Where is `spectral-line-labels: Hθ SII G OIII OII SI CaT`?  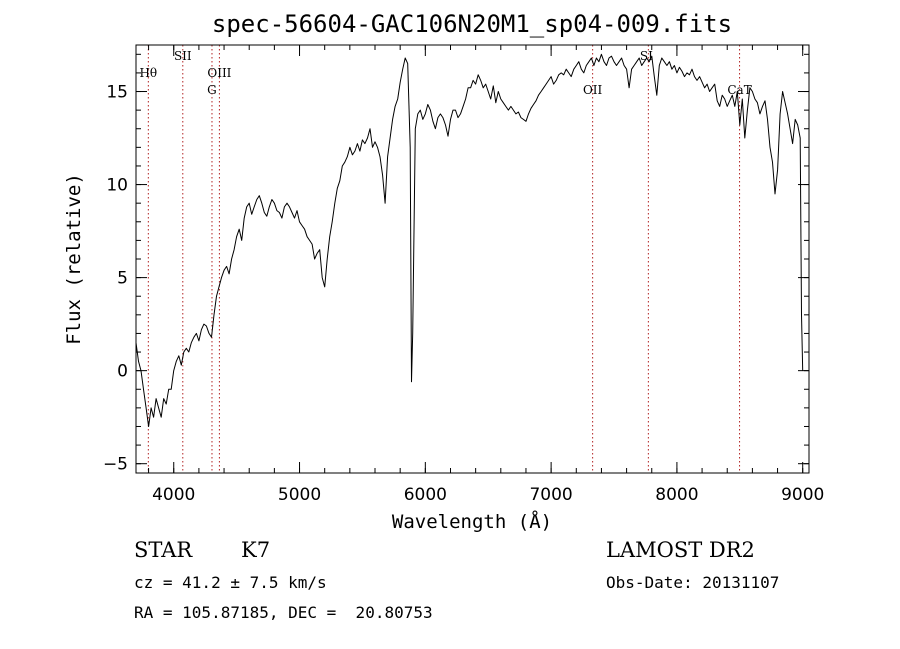
spectral-line-labels: Hθ SII G OIII OII SI CaT is located at coordinates (445, 73).